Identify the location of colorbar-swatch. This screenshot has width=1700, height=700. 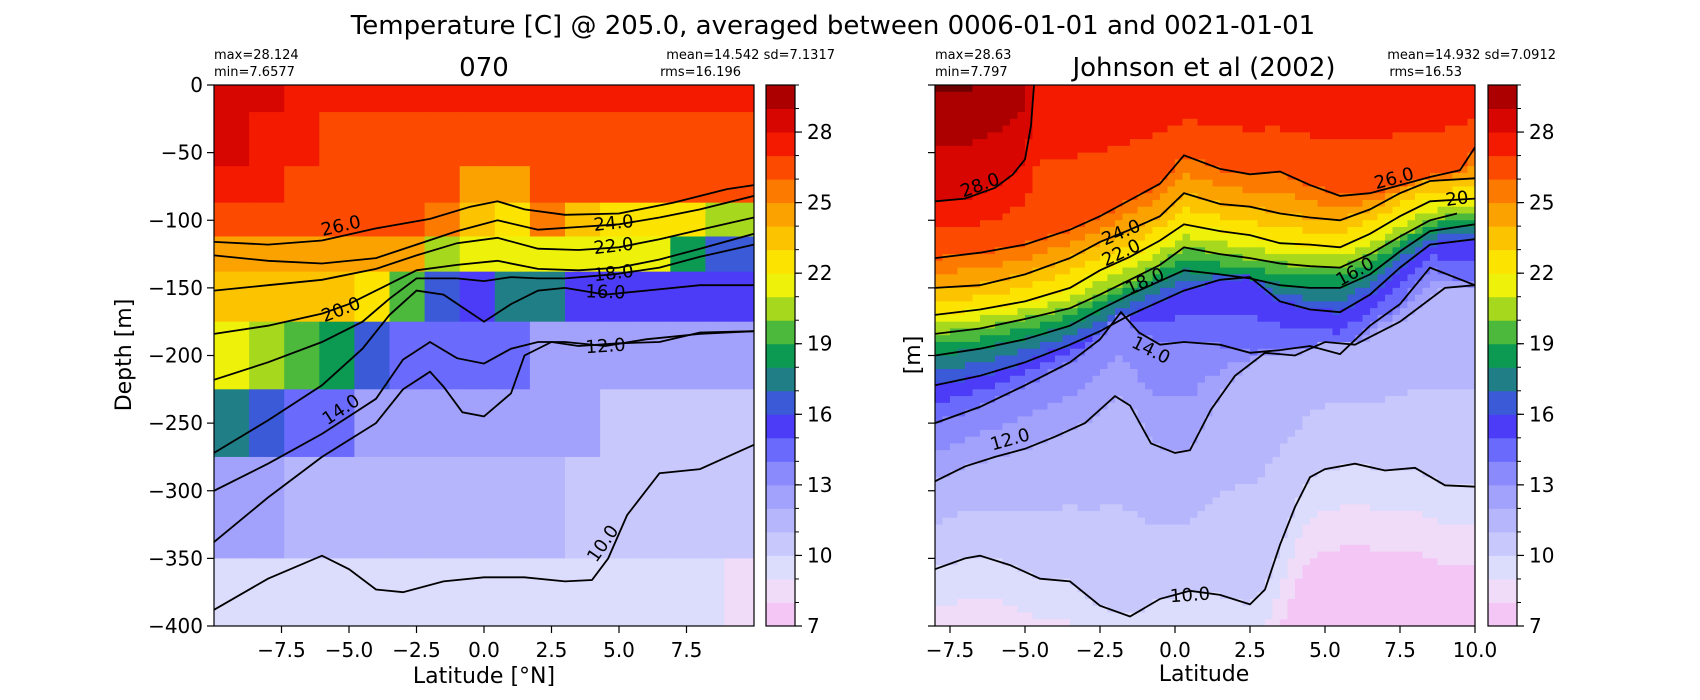
(780, 355).